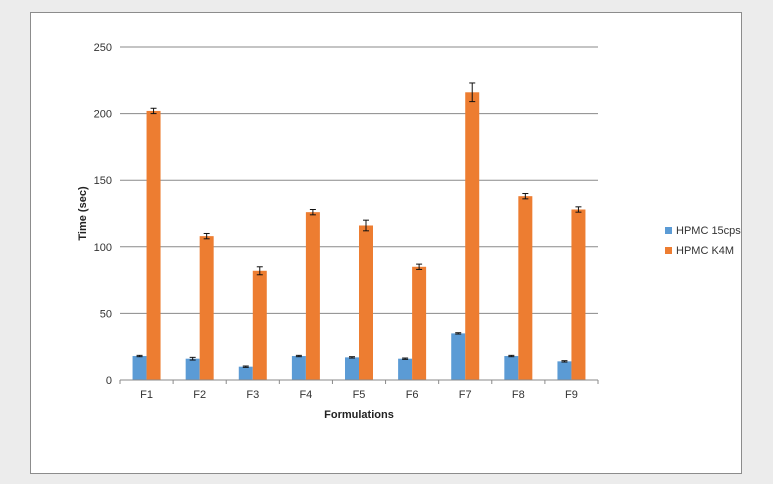 This screenshot has width=773, height=484. I want to click on x-tick-label: F6, so click(412, 395).